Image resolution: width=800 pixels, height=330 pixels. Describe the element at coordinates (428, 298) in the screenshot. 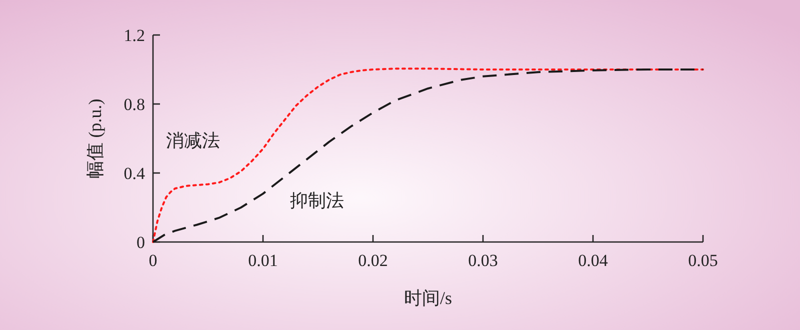

I see `x-axis-title: 时间/s` at that location.